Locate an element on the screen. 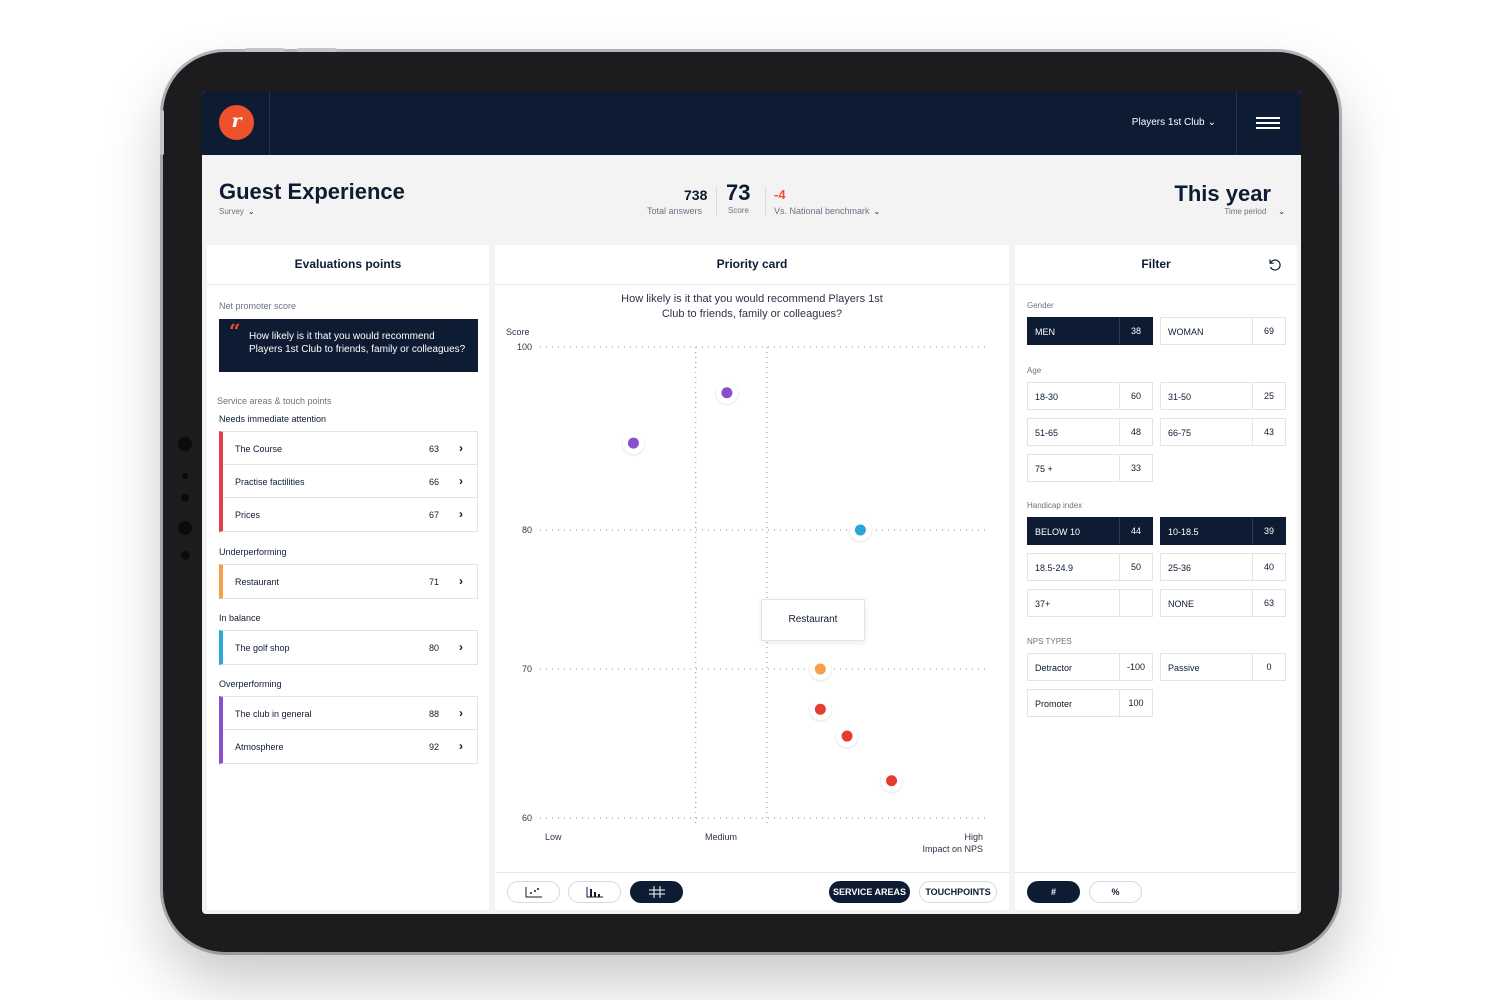 The width and height of the screenshot is (1500, 1000). filter-option: 37+ is located at coordinates (1090, 603).